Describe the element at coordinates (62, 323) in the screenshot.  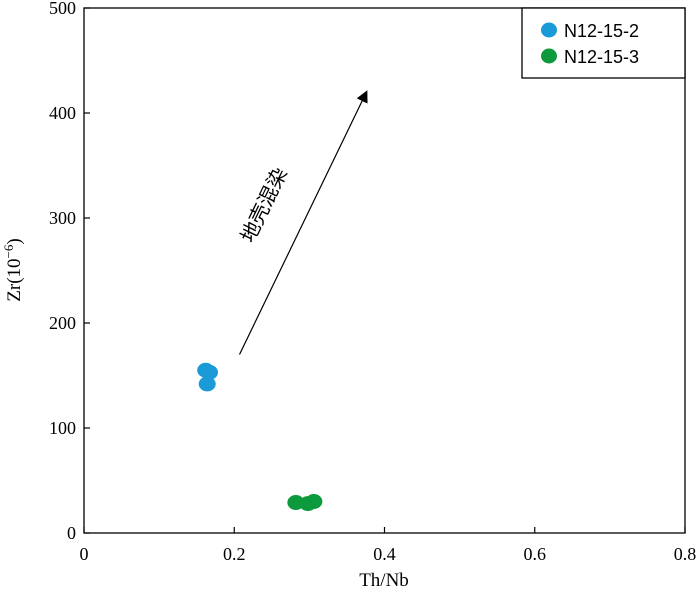
I see `y-tick-label: 200` at that location.